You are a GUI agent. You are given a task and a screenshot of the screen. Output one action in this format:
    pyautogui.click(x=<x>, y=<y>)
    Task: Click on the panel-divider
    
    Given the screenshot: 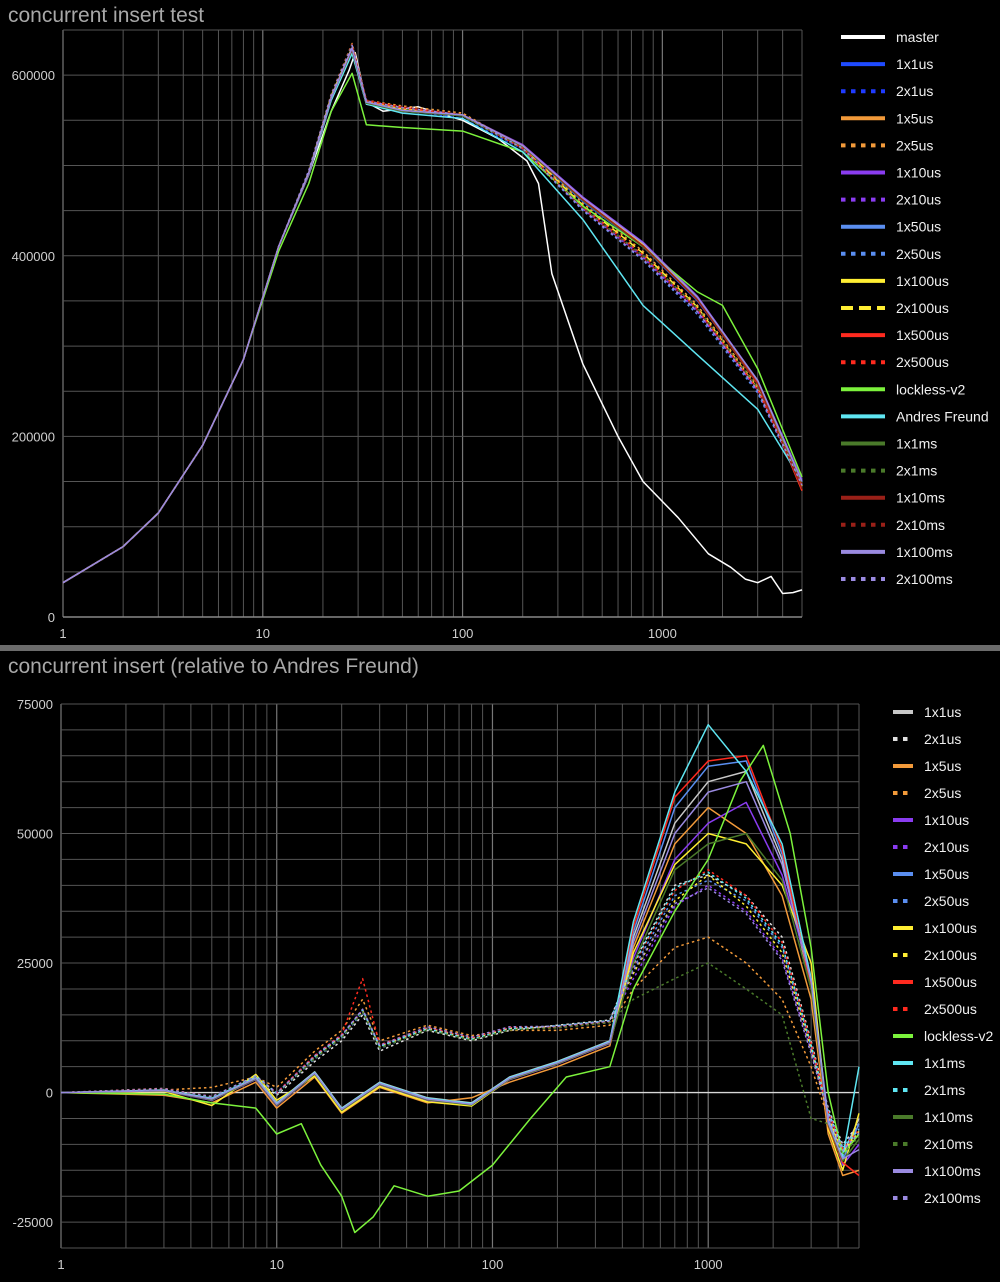 What is the action you would take?
    pyautogui.click(x=500, y=648)
    